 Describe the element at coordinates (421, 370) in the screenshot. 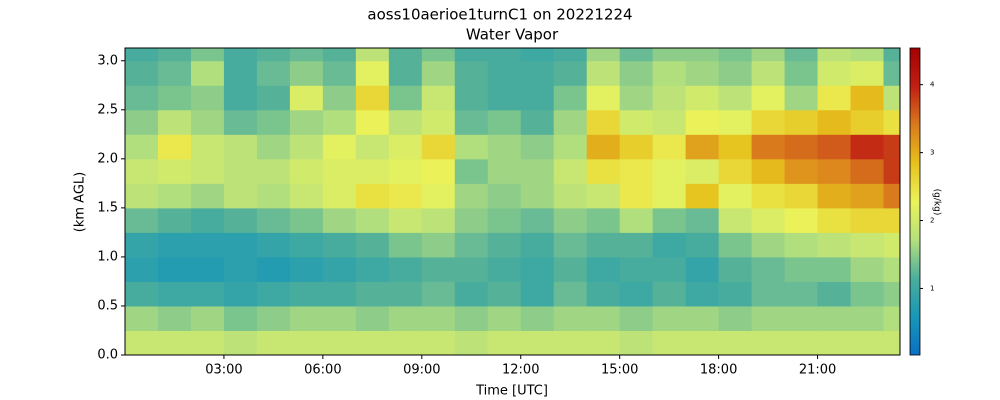

I see `x-tick-label: 09:00` at that location.